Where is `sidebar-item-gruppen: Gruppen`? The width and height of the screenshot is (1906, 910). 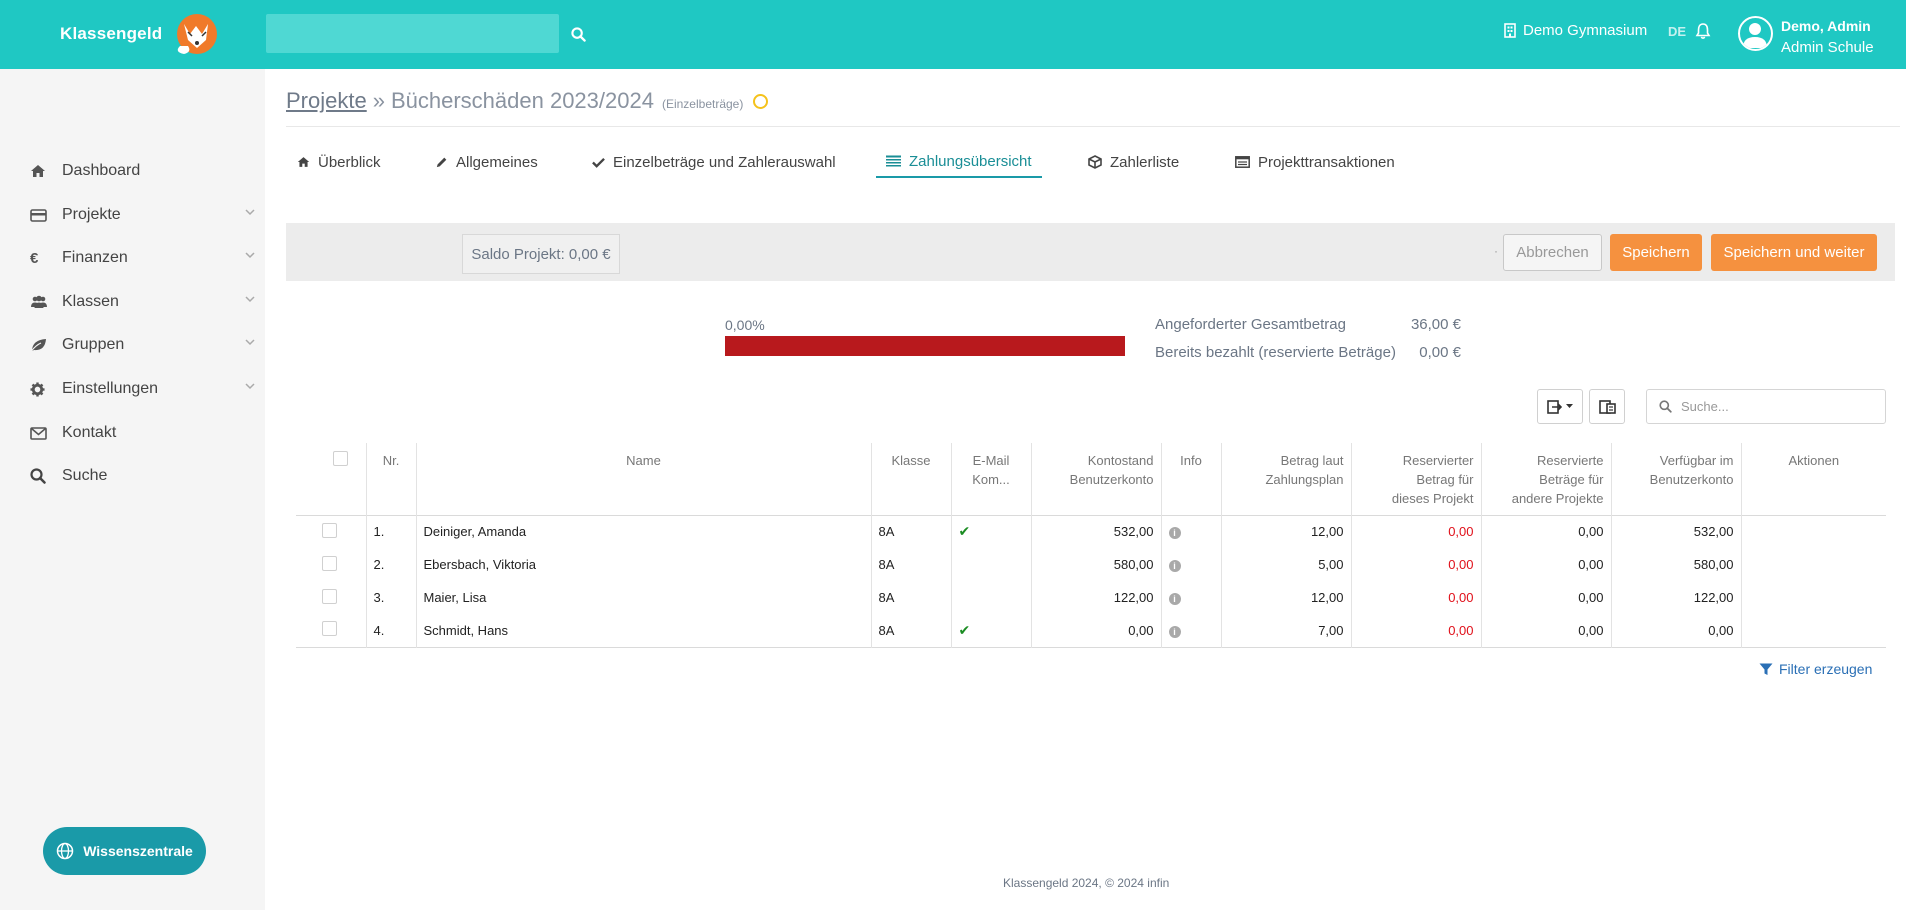 sidebar-item-gruppen: Gruppen is located at coordinates (142, 345).